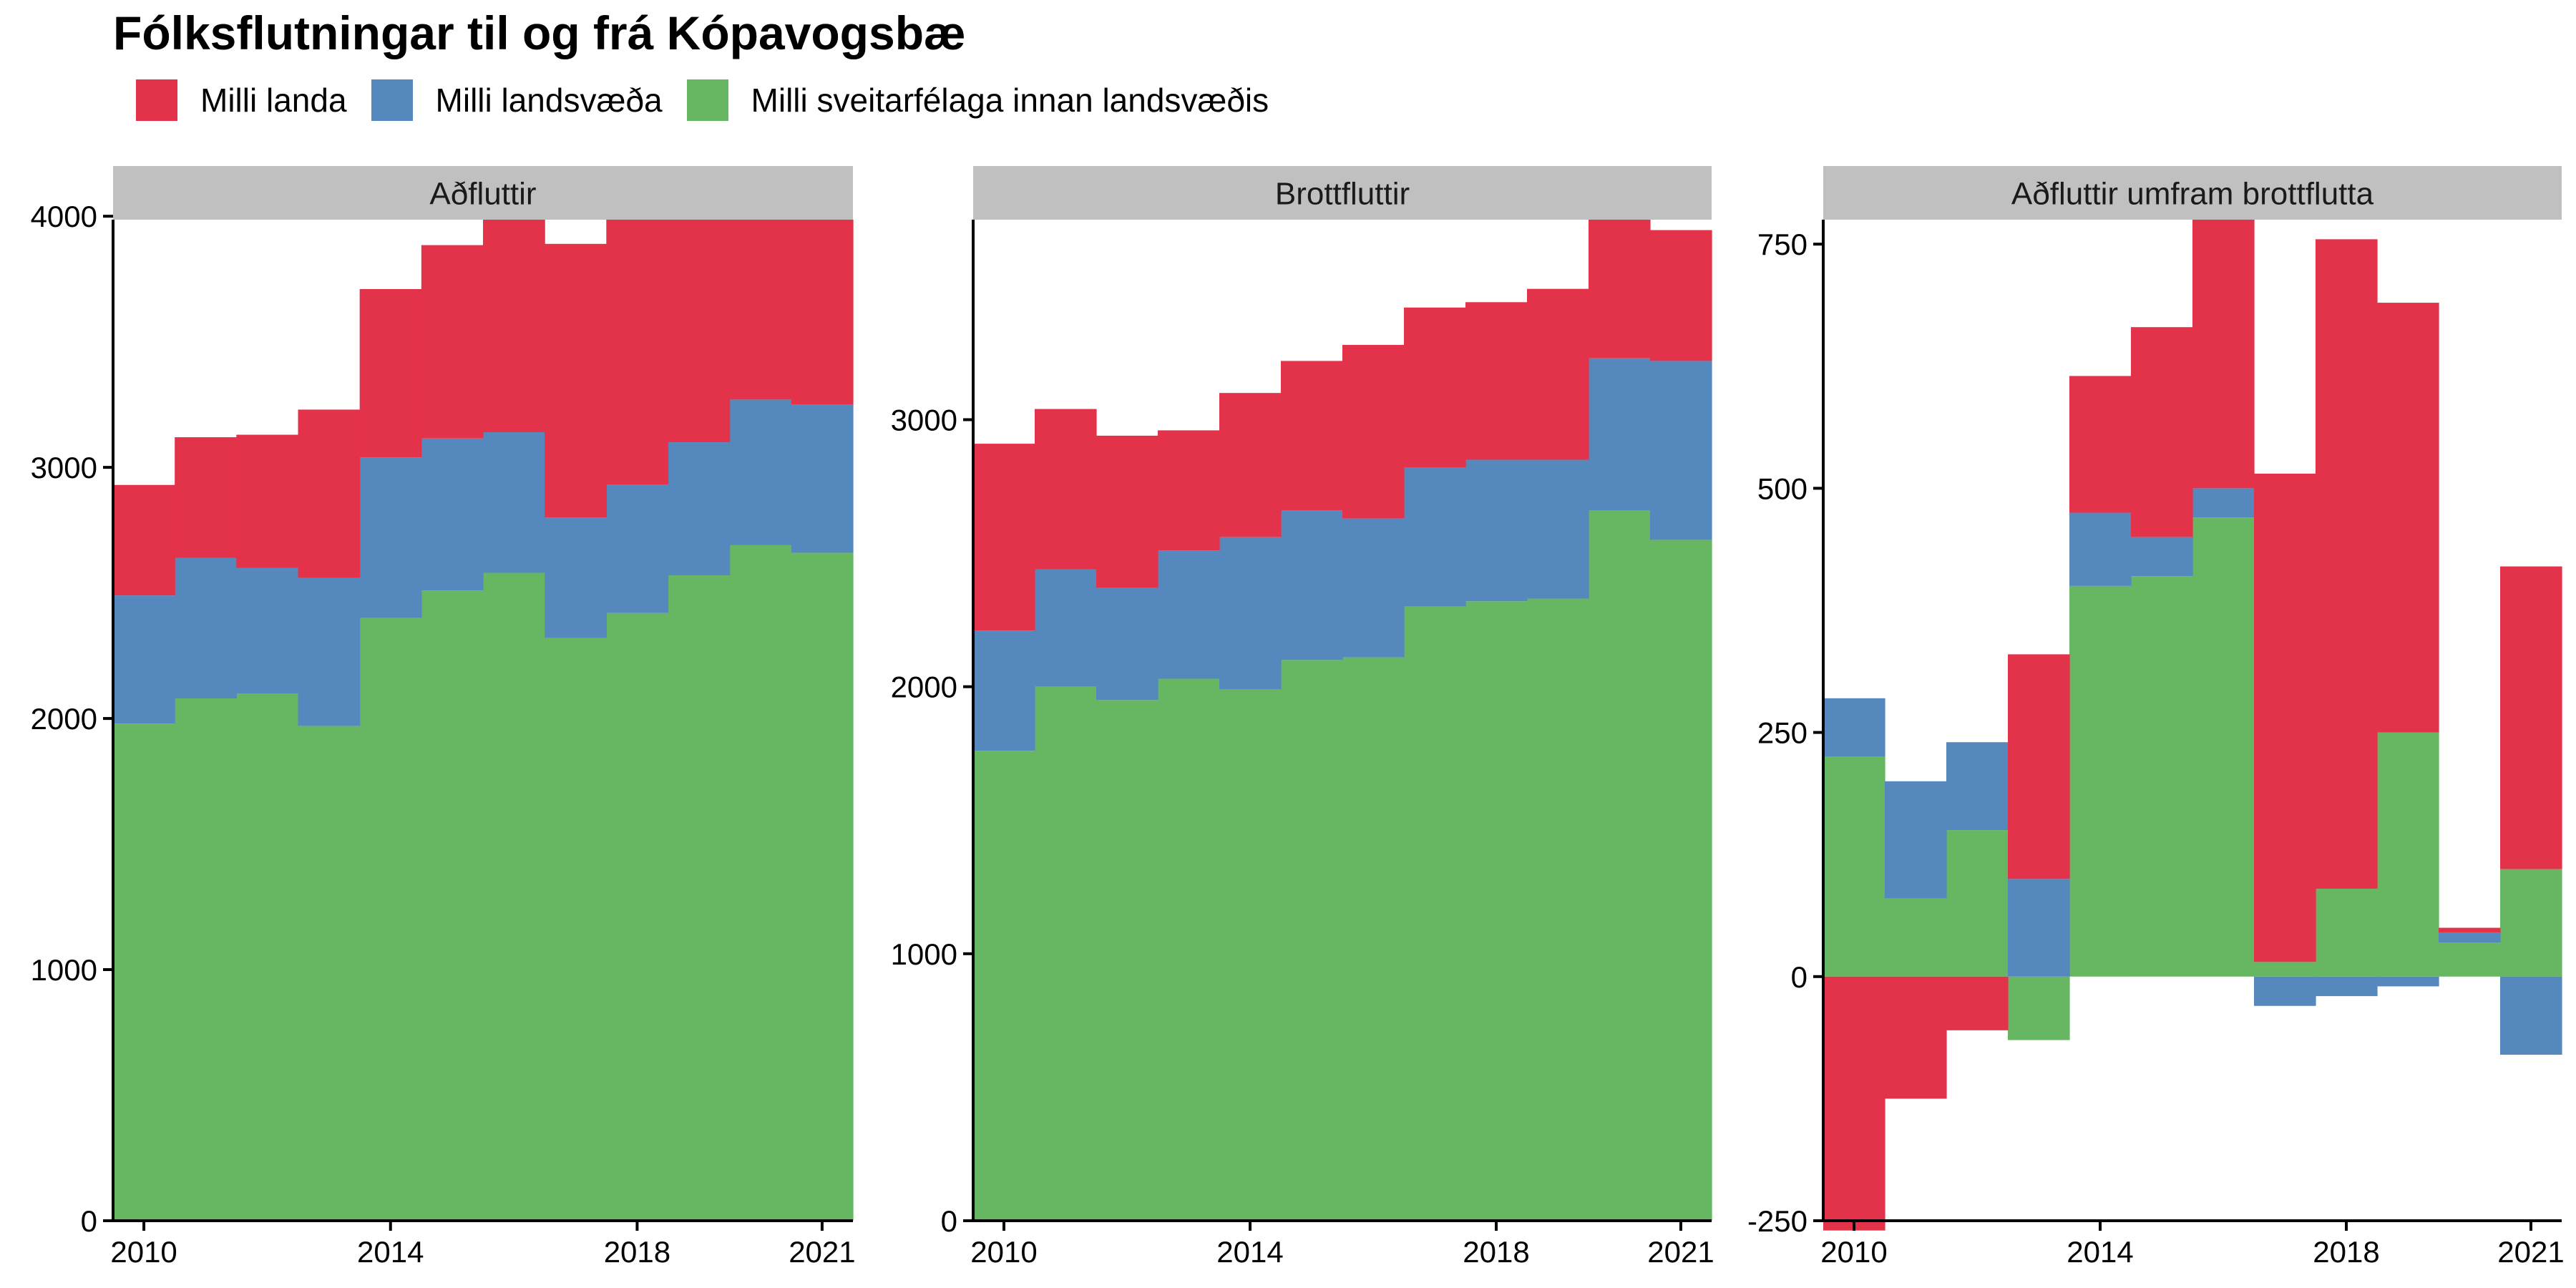  I want to click on x-tick-label: 2018, so click(1496, 1252).